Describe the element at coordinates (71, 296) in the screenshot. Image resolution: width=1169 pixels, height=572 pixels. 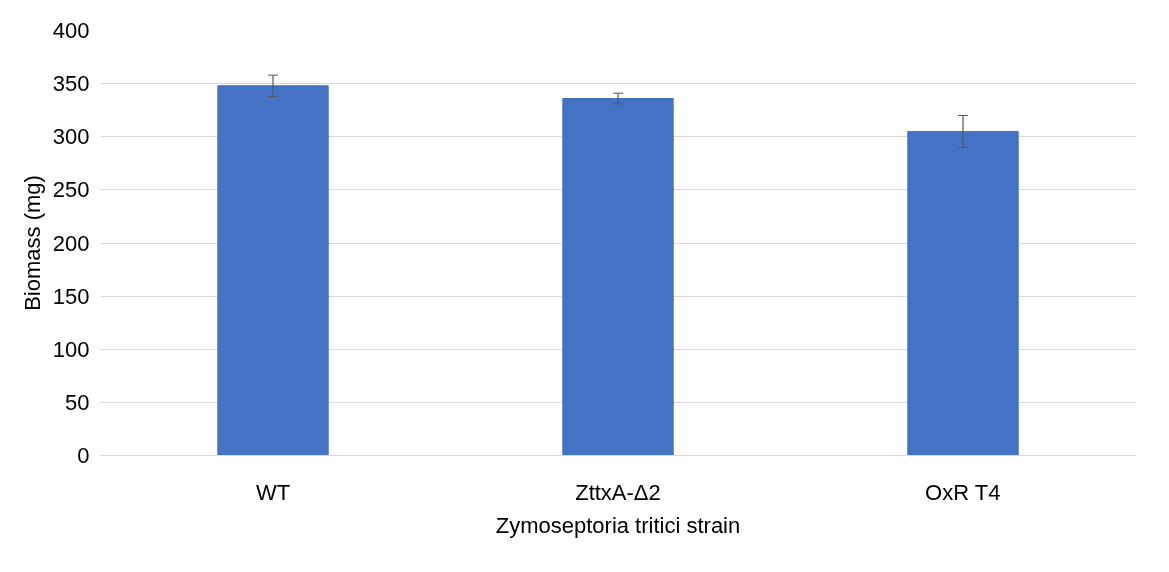
I see `y-tick-label: 150` at that location.